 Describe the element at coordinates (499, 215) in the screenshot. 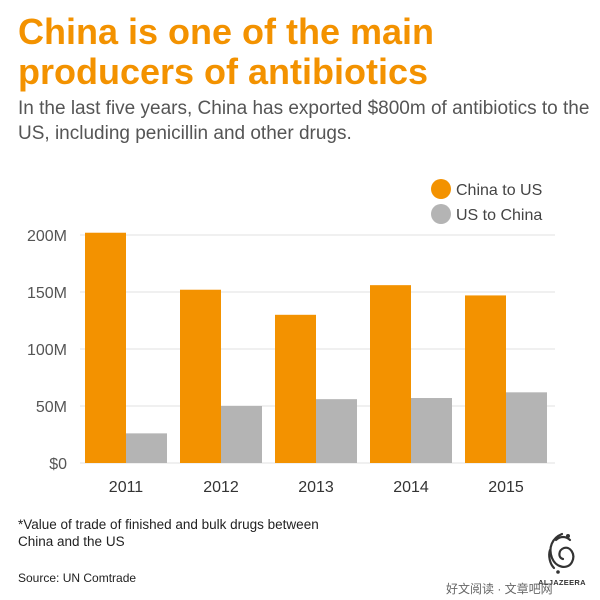

I see `legend-label: US to China` at that location.